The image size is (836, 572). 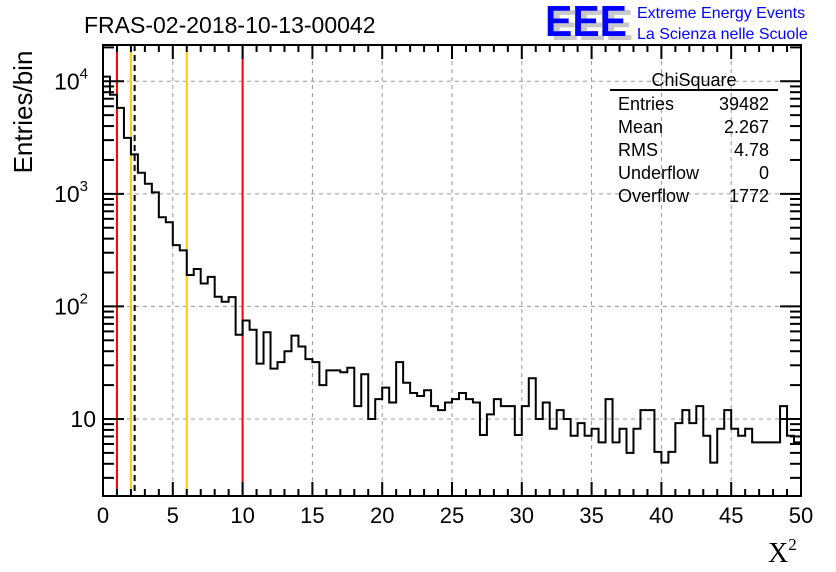 I want to click on stats-value: 0, so click(x=764, y=173).